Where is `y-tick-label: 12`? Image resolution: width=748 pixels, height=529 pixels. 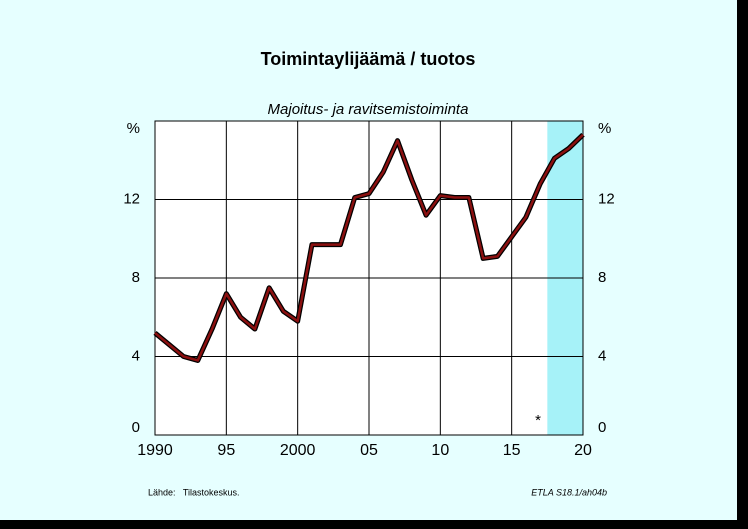
y-tick-label: 12 is located at coordinates (131, 198).